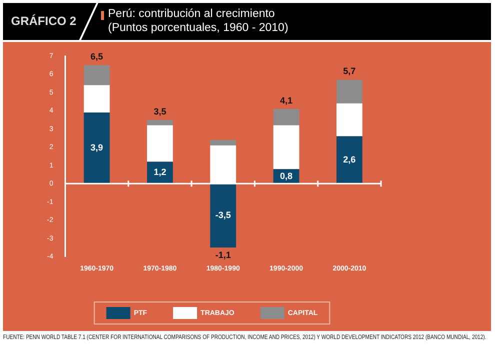 Image resolution: width=495 pixels, height=346 pixels. I want to click on data-label: -3,5, so click(223, 215).